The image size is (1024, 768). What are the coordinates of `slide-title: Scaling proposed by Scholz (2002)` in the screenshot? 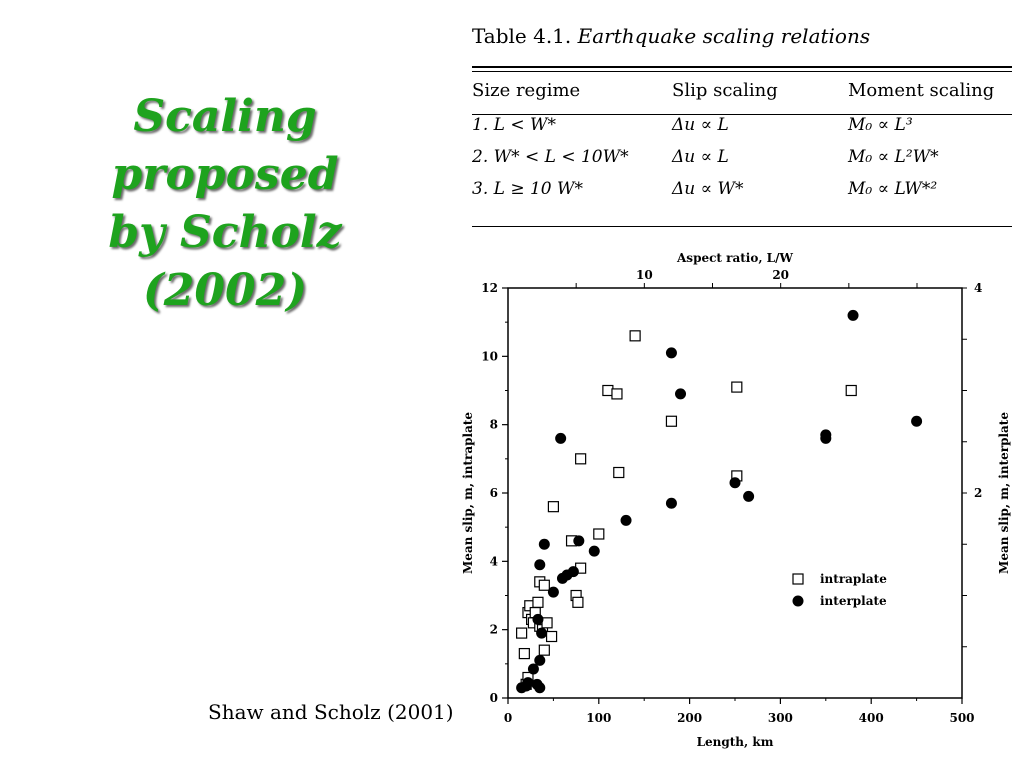 It's located at (225, 204).